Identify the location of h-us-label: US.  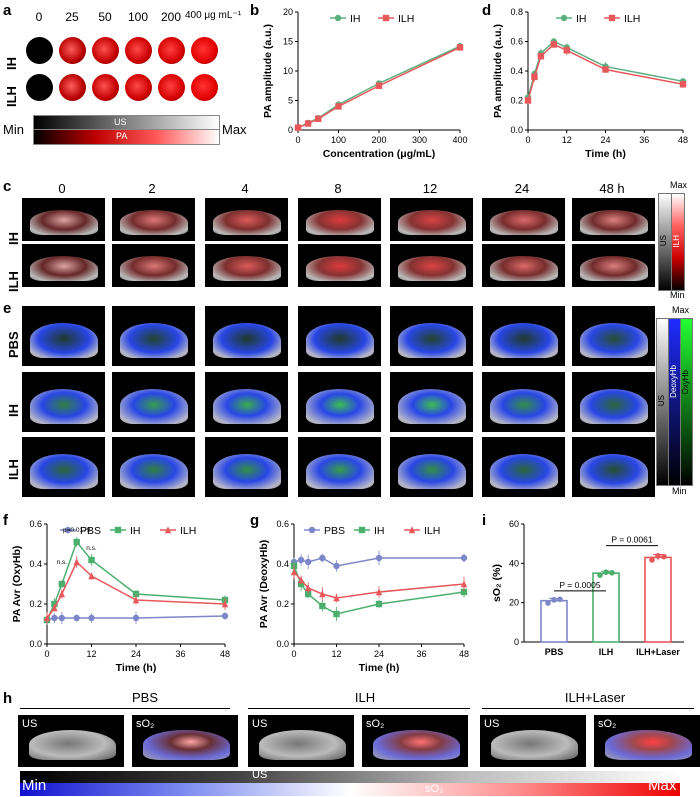
(30, 724).